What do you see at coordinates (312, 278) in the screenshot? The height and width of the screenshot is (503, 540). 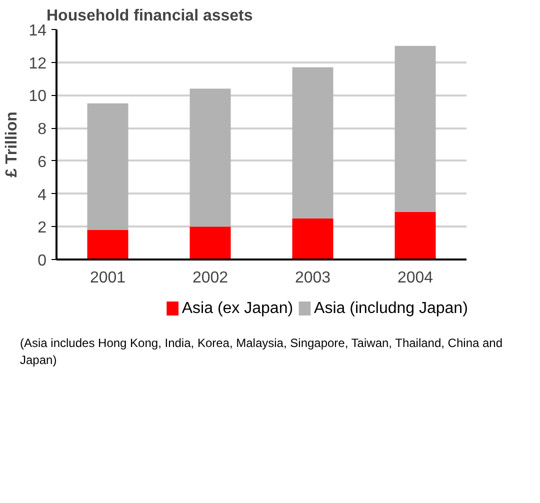 I see `x-tick-label: 2003` at bounding box center [312, 278].